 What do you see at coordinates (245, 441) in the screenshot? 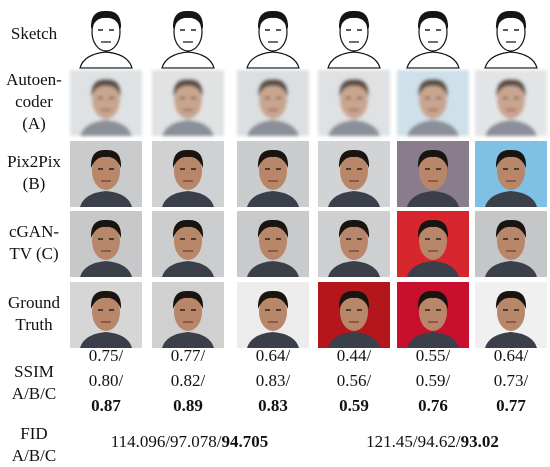
I see `fid-best: 94.705` at bounding box center [245, 441].